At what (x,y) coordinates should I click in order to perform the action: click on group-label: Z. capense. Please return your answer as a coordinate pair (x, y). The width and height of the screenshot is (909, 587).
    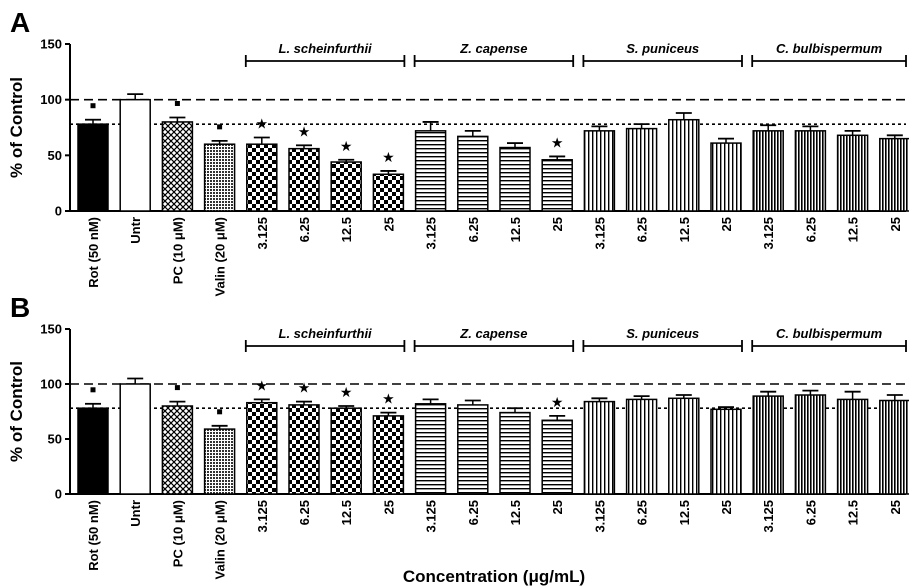
    Looking at the image, I should click on (493, 48).